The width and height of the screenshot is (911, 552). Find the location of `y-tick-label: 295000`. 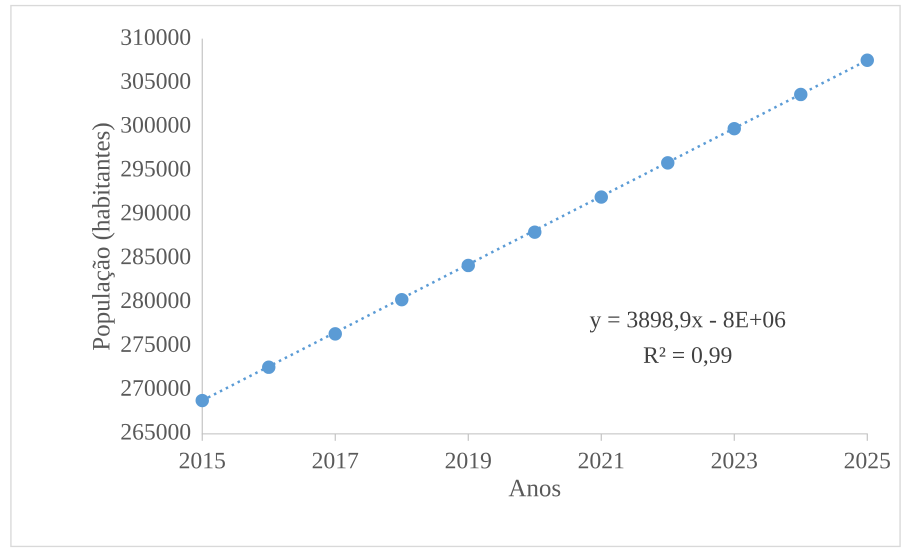

y-tick-label: 295000 is located at coordinates (155, 168).